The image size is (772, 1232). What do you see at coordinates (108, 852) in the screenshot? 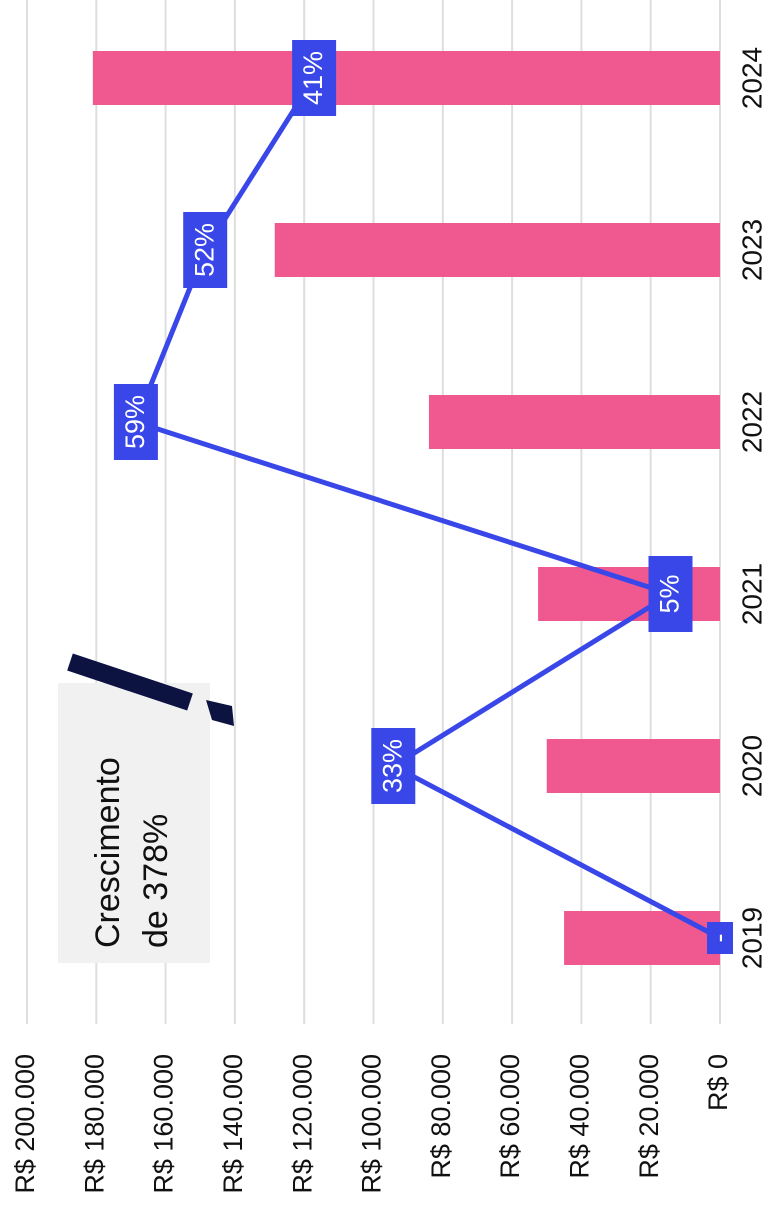
I see `annotation-text: Crescimento` at bounding box center [108, 852].